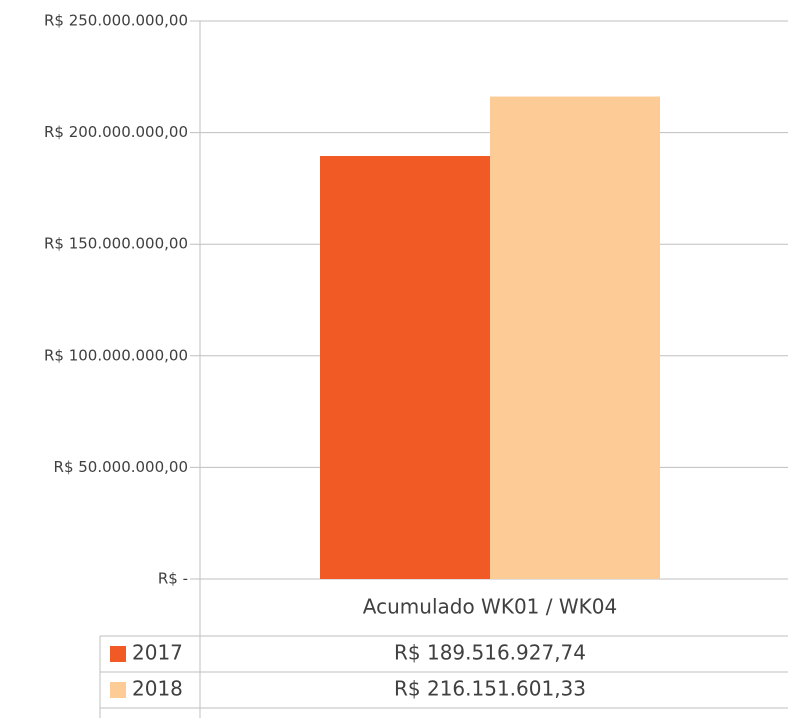 The image size is (788, 718). Describe the element at coordinates (490, 689) in the screenshot. I see `table-value: R$ 216.151.601,33` at that location.